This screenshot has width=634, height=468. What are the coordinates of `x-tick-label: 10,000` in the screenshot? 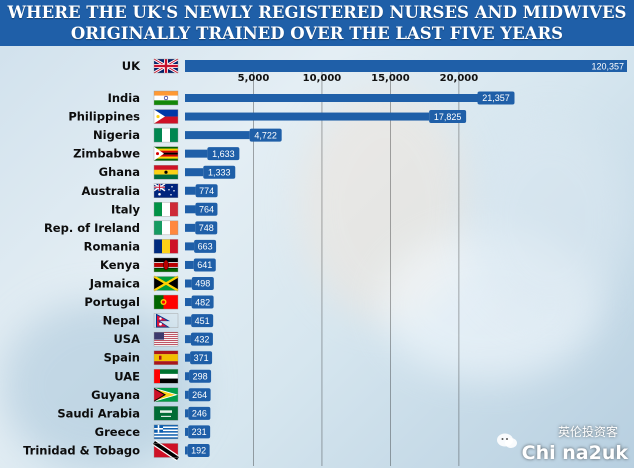 It's located at (322, 78).